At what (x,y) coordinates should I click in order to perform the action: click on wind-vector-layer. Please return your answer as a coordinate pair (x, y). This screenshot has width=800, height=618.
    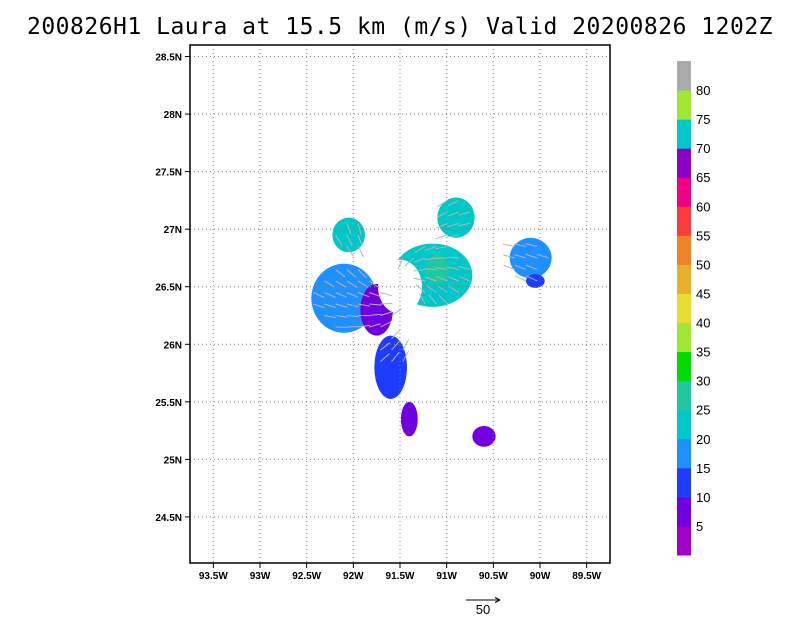
    Looking at the image, I should click on (430, 280).